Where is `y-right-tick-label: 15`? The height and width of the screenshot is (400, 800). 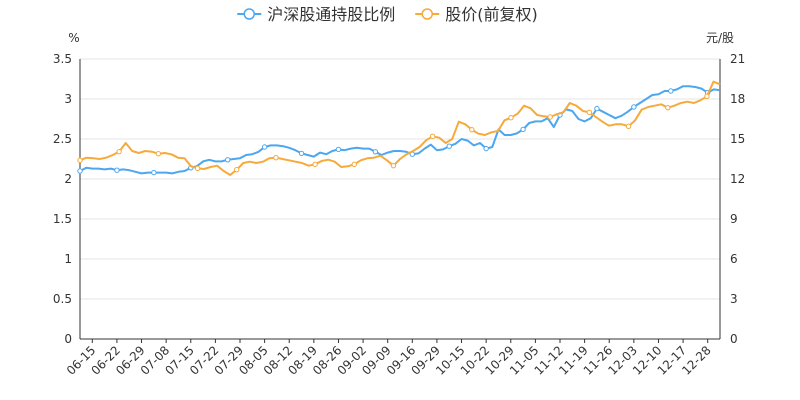 y-right-tick-label: 15 is located at coordinates (737, 139).